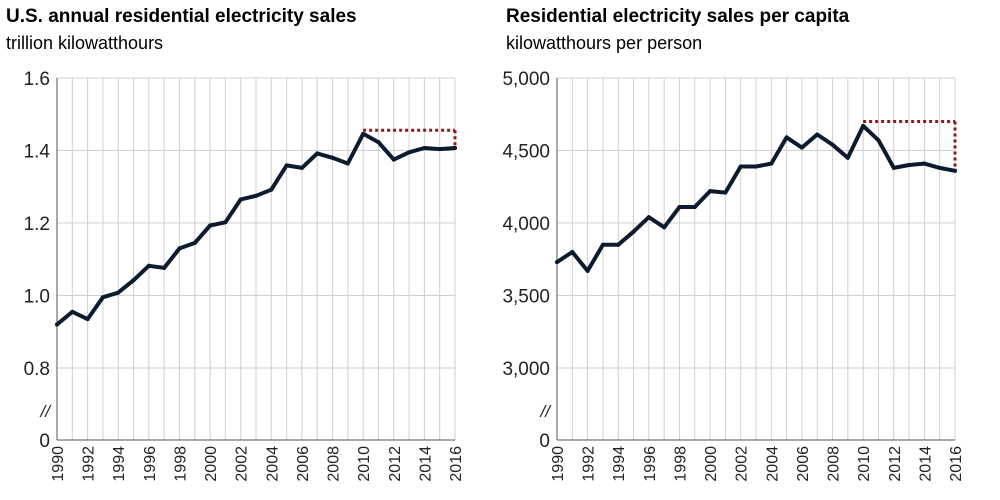  Describe the element at coordinates (526, 369) in the screenshot. I see `y-tick-label: 3,000` at that location.